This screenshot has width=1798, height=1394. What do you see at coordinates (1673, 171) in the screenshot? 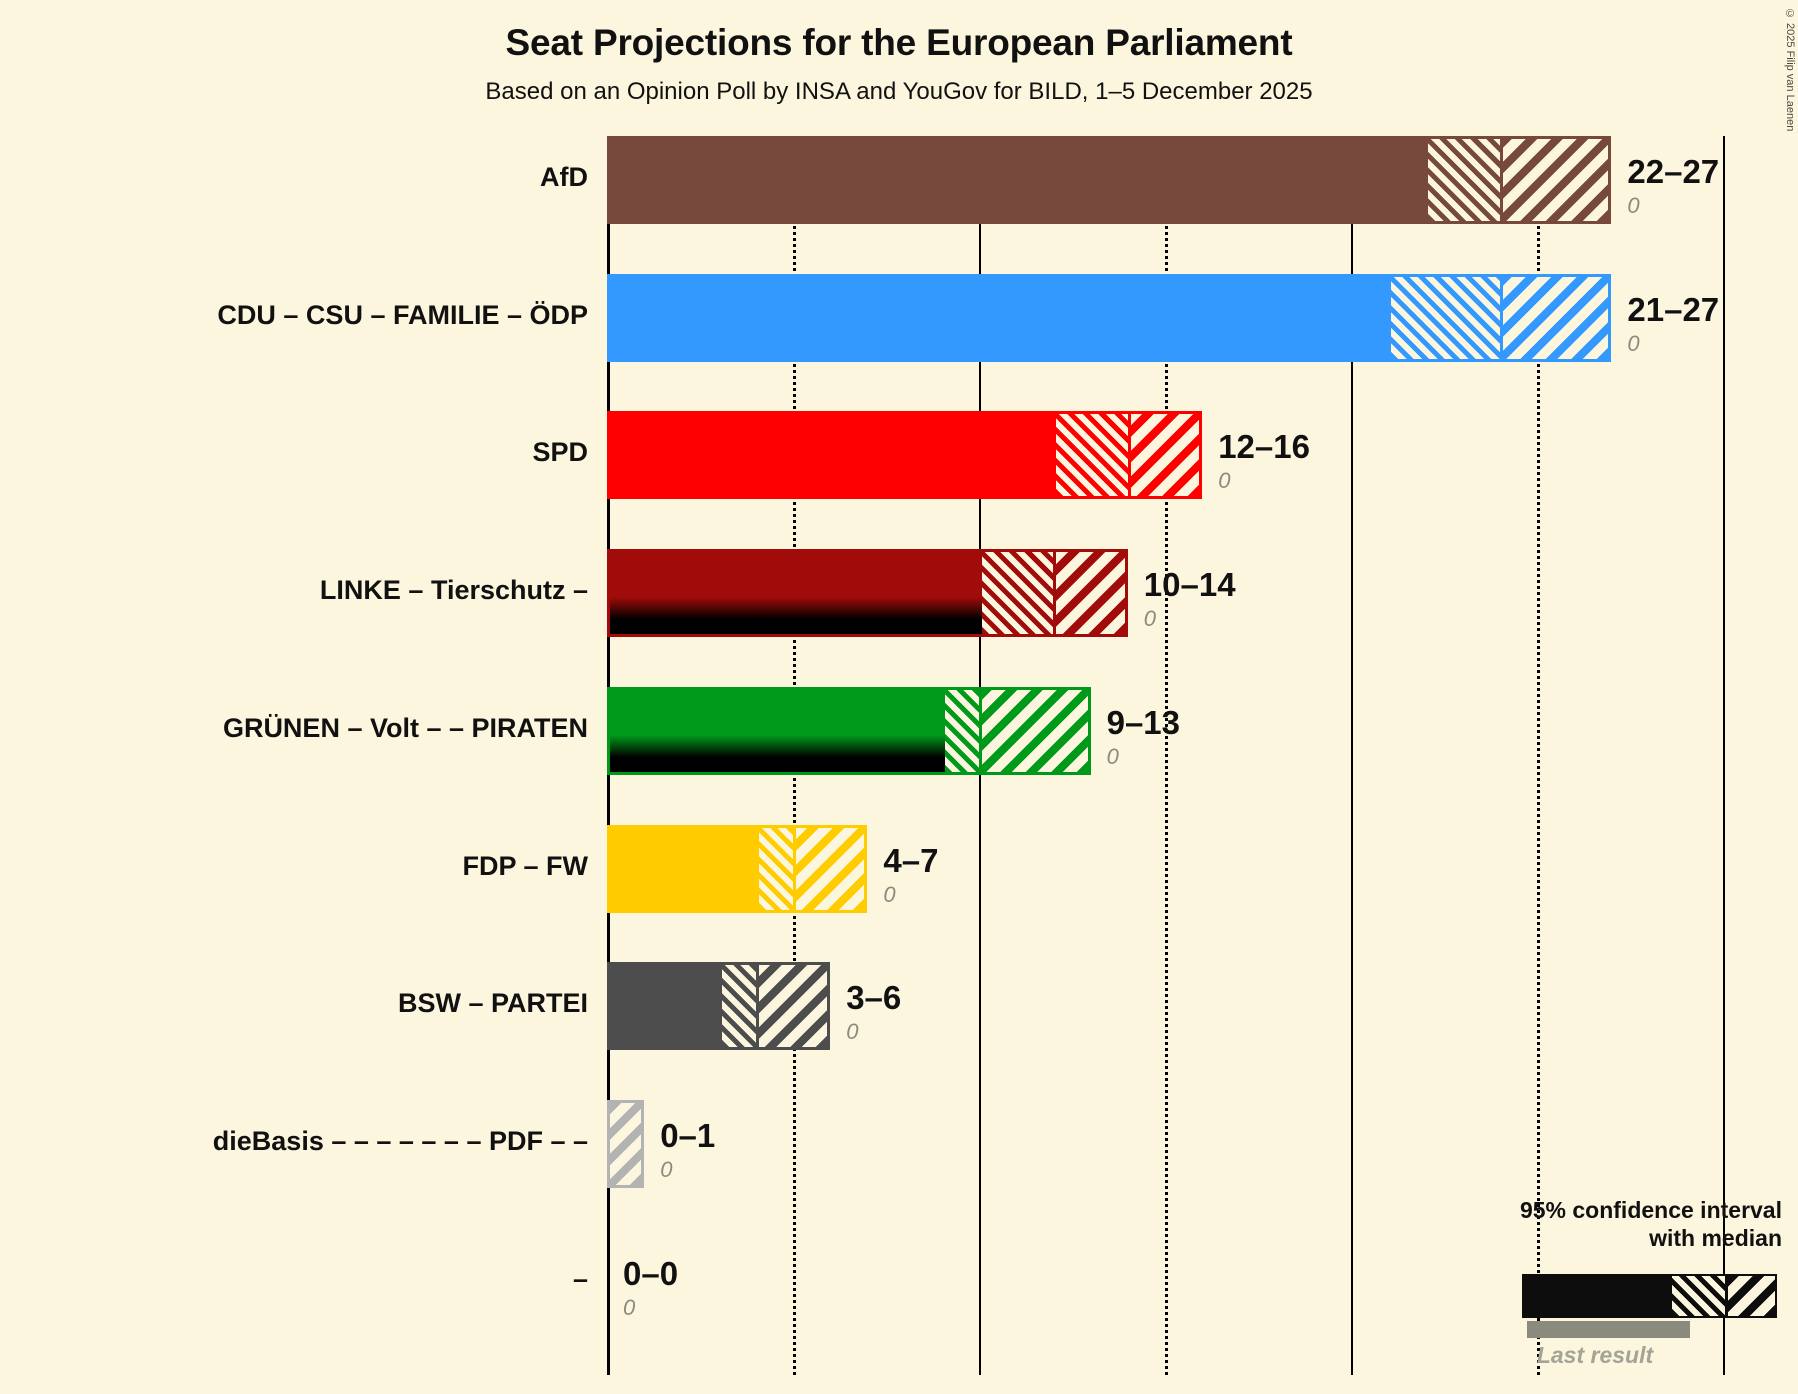
I see `seat-range-value-0: 22–27` at bounding box center [1673, 171].